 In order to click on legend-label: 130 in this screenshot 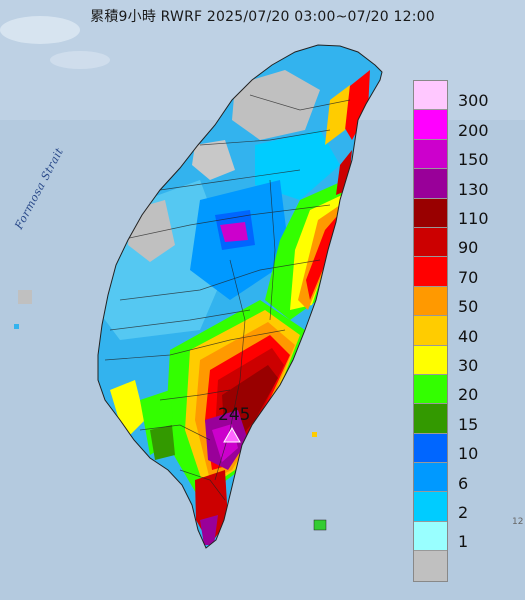, I will do `click(473, 189)`.